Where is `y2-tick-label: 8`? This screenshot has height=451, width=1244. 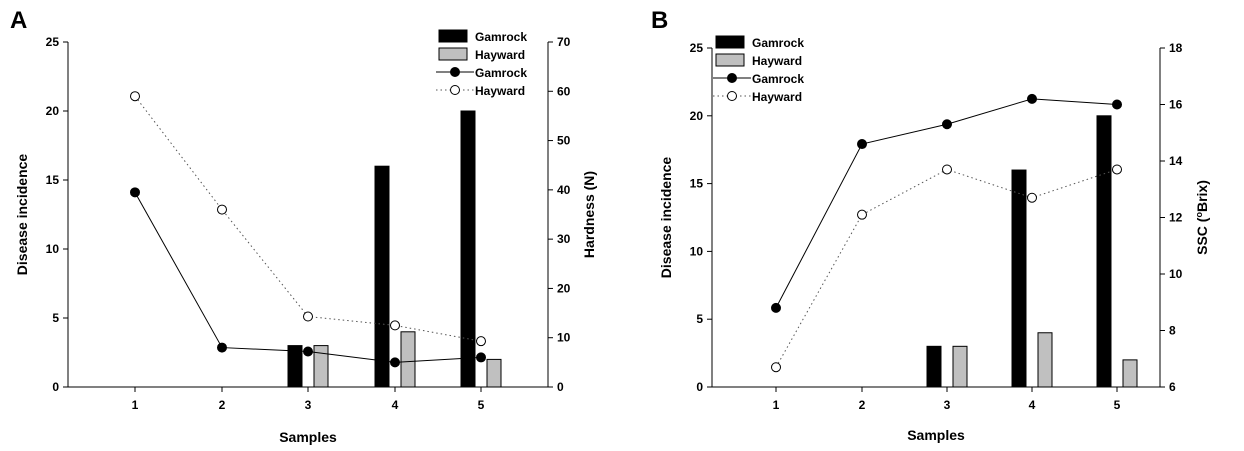
y2-tick-label: 8 is located at coordinates (1172, 331).